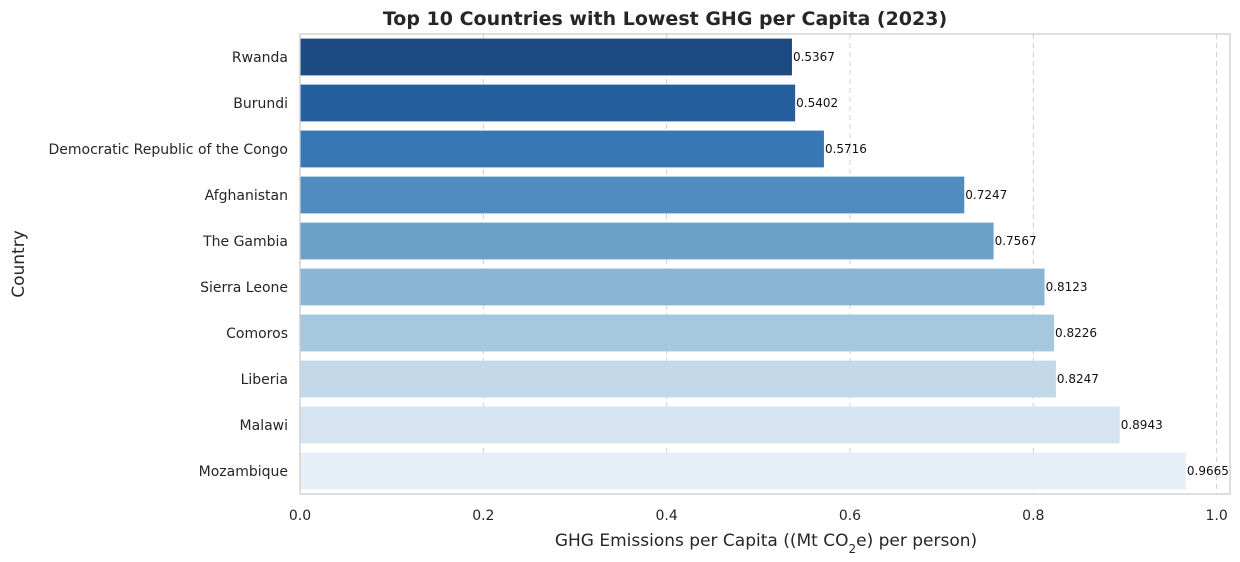 This screenshot has height=562, width=1240. I want to click on data-label: 0.7567, so click(1016, 241).